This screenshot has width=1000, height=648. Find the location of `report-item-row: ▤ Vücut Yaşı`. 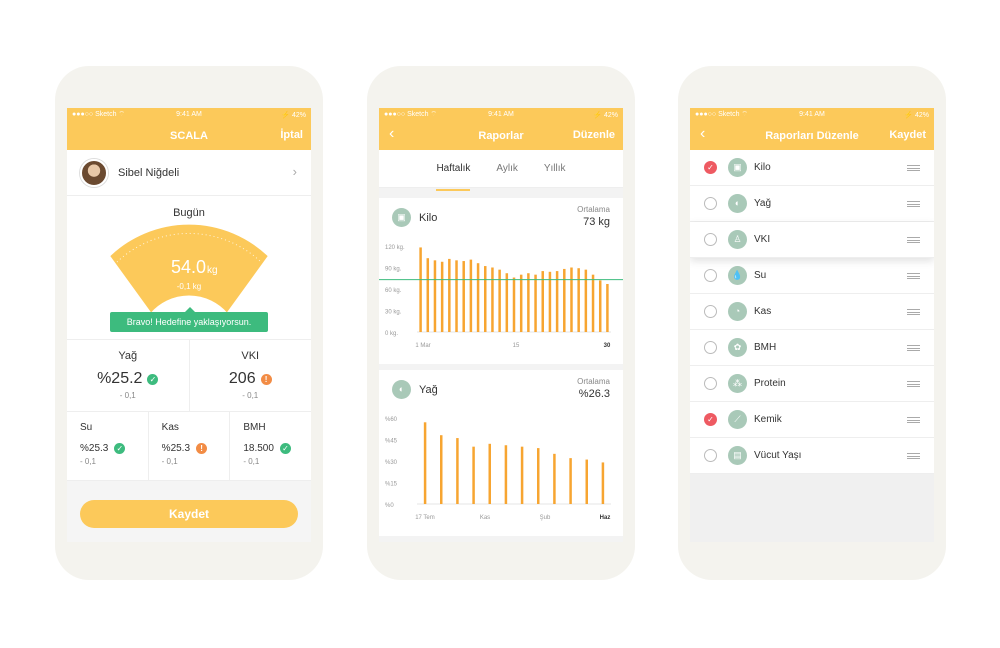

report-item-row: ▤ Vücut Yaşı is located at coordinates (812, 456).